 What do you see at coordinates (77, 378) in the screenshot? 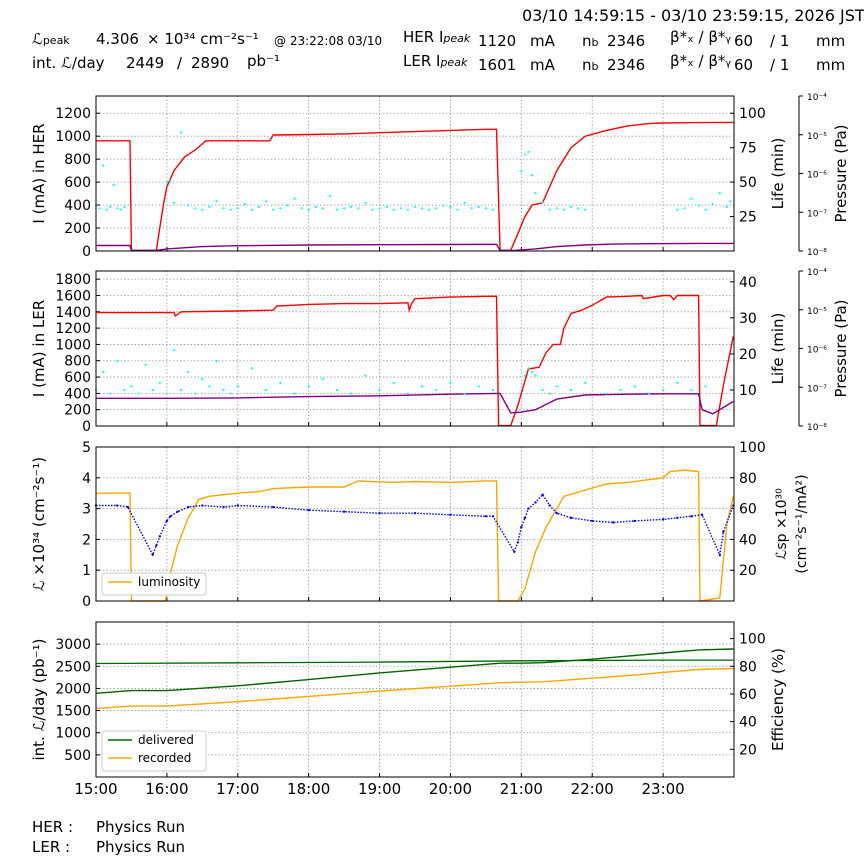
I see `y-tick-label: 600` at bounding box center [77, 378].